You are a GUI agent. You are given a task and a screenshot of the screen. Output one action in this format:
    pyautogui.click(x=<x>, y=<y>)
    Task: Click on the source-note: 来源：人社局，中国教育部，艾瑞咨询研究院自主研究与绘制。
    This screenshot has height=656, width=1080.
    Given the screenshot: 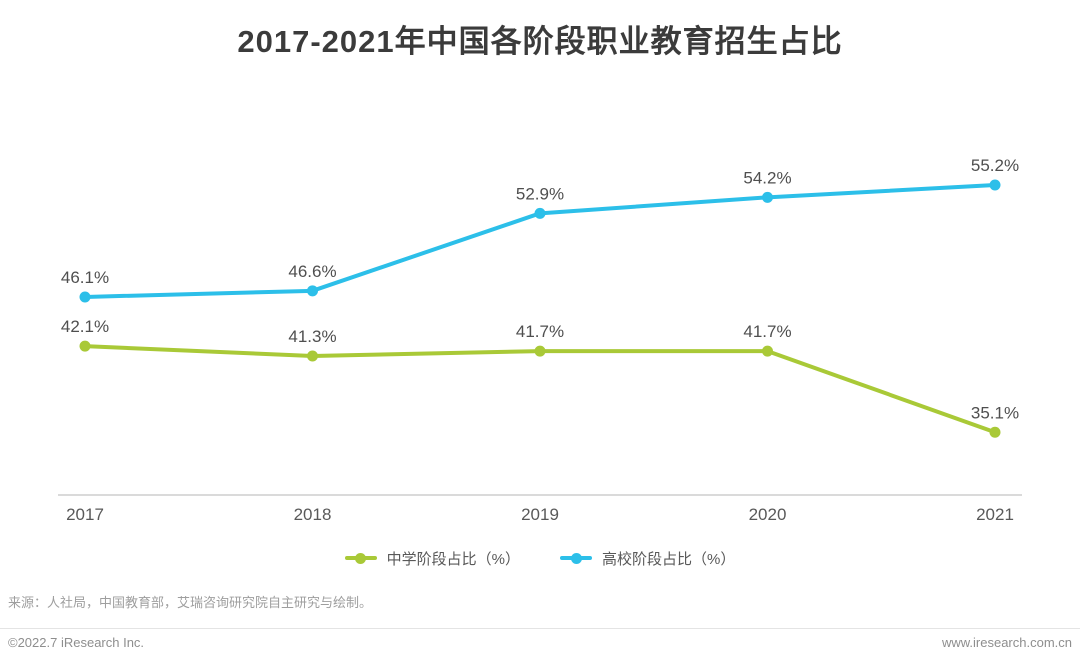 What is the action you would take?
    pyautogui.click(x=190, y=602)
    